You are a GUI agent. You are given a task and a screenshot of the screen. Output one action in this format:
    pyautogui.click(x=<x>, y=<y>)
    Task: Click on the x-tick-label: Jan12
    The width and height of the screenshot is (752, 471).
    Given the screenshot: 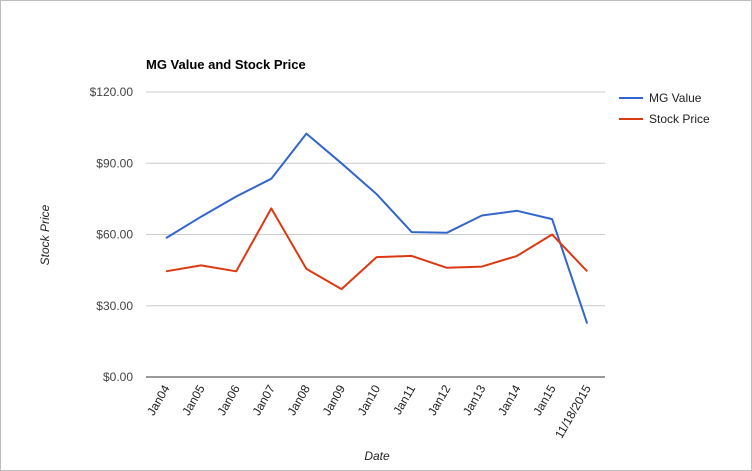 What is the action you would take?
    pyautogui.click(x=439, y=400)
    